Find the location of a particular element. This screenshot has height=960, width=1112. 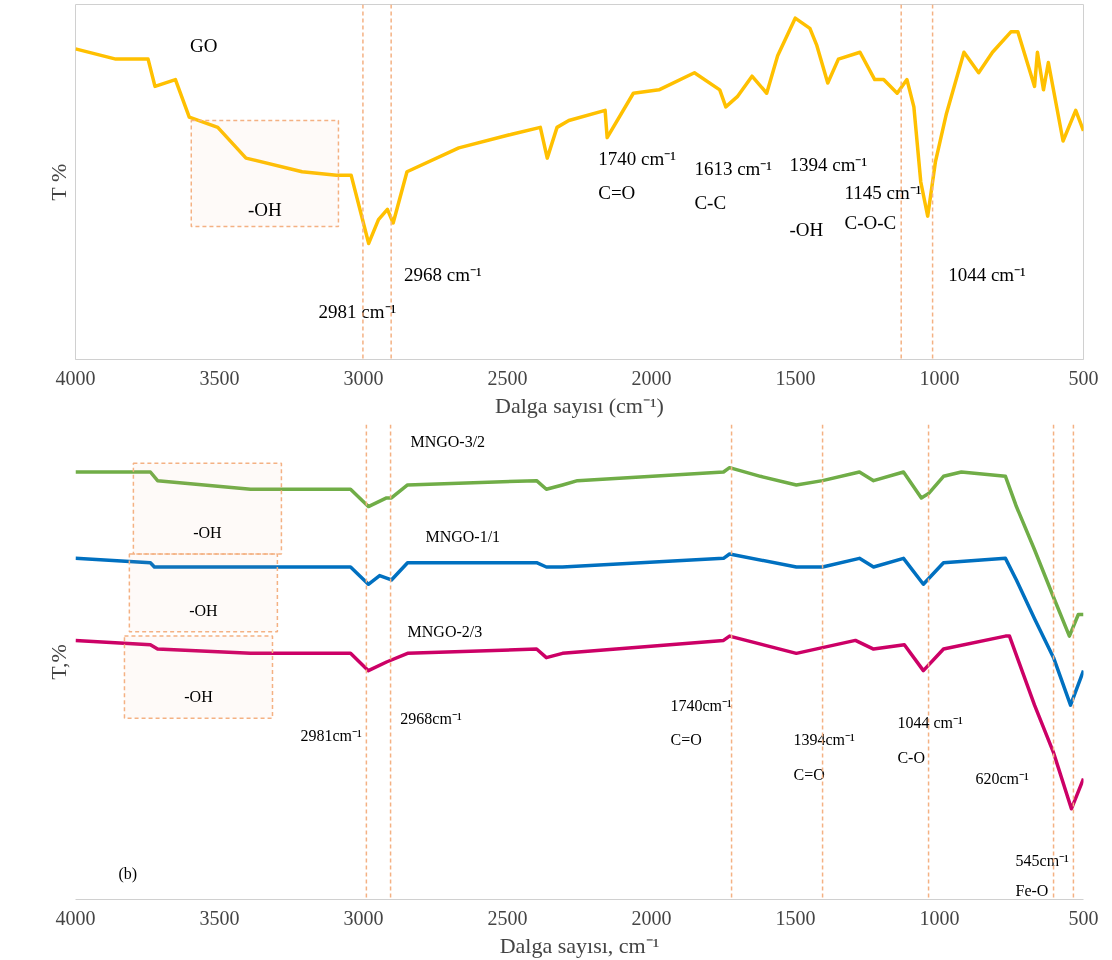

annotation: 620cm⁻¹ is located at coordinates (1002, 779).